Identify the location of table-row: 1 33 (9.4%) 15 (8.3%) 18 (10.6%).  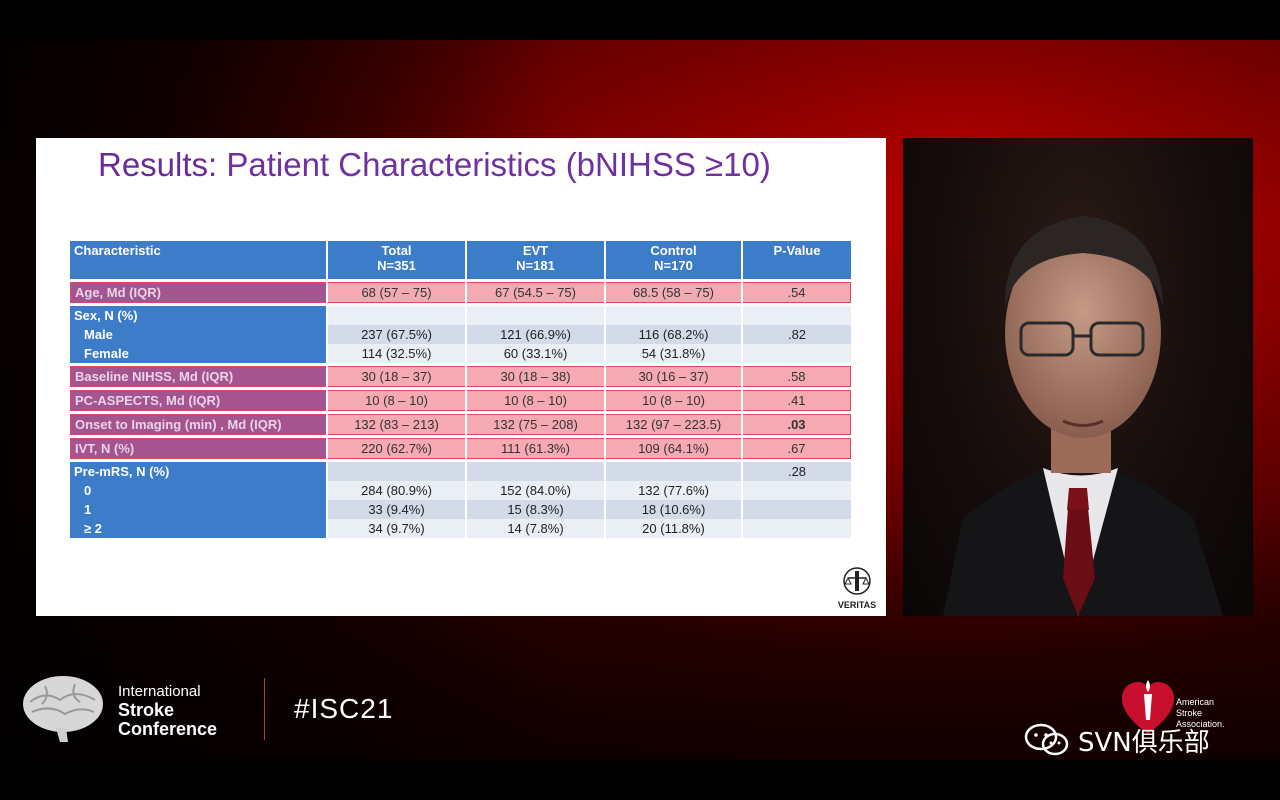
(460, 509).